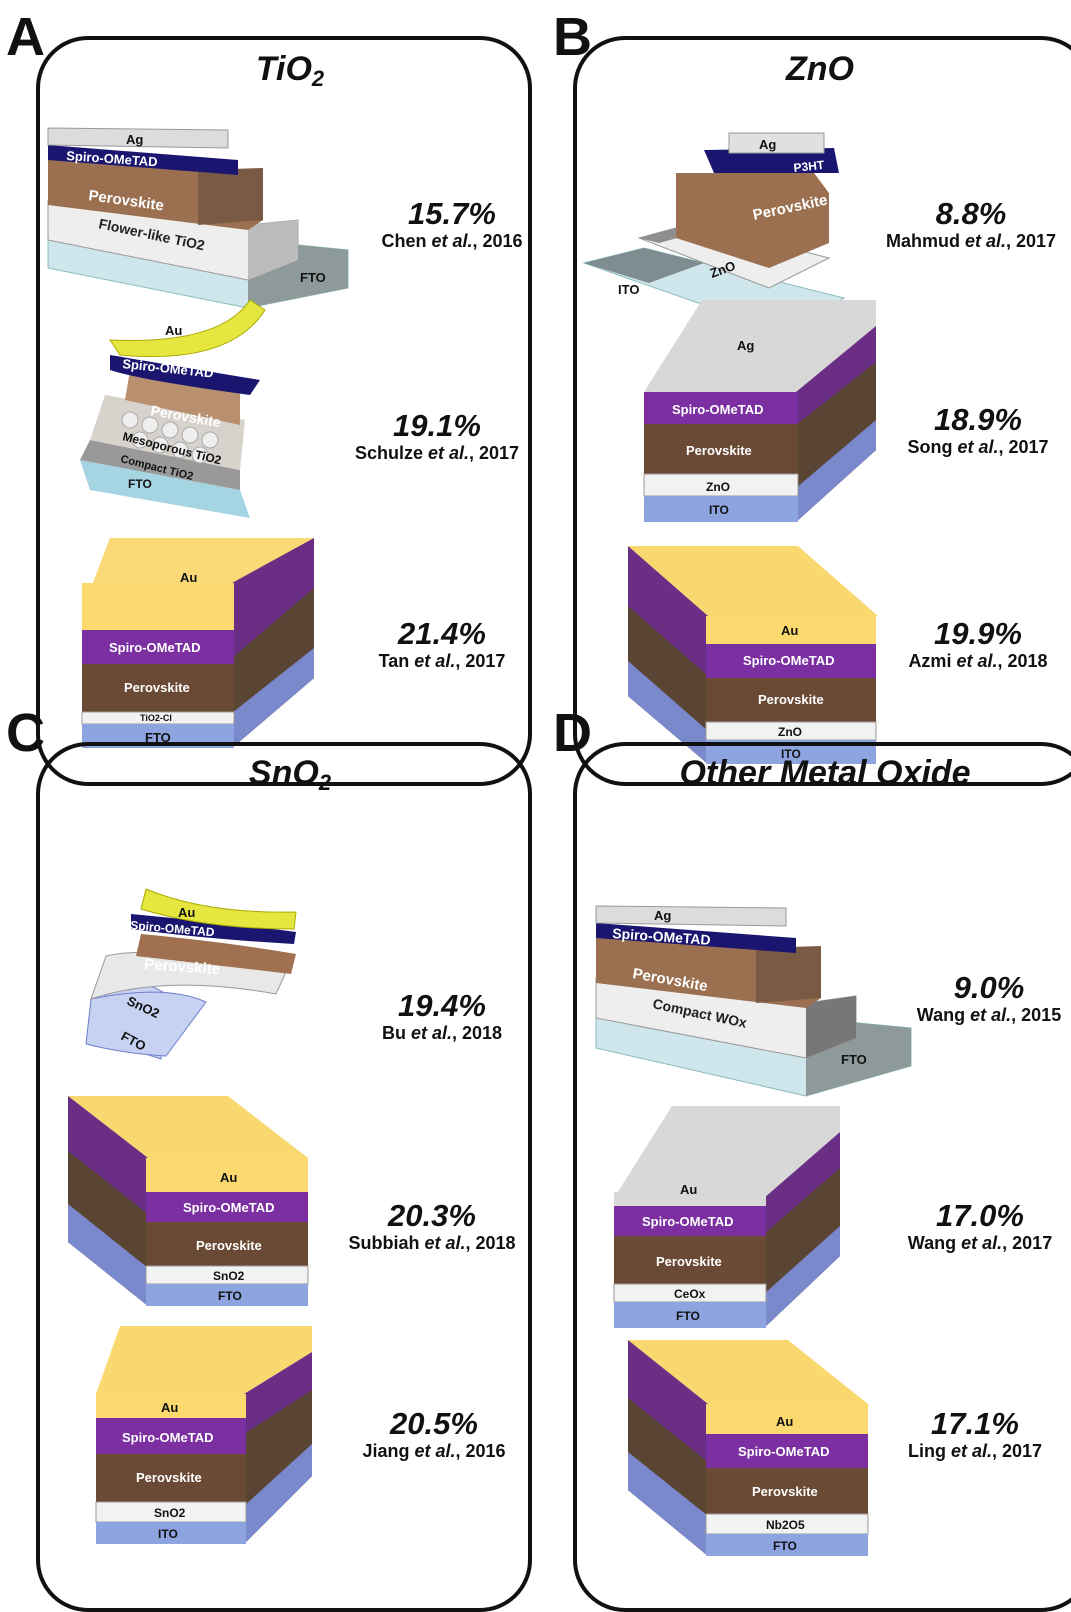  I want to click on pce-value: 20.5%, so click(434, 1423).